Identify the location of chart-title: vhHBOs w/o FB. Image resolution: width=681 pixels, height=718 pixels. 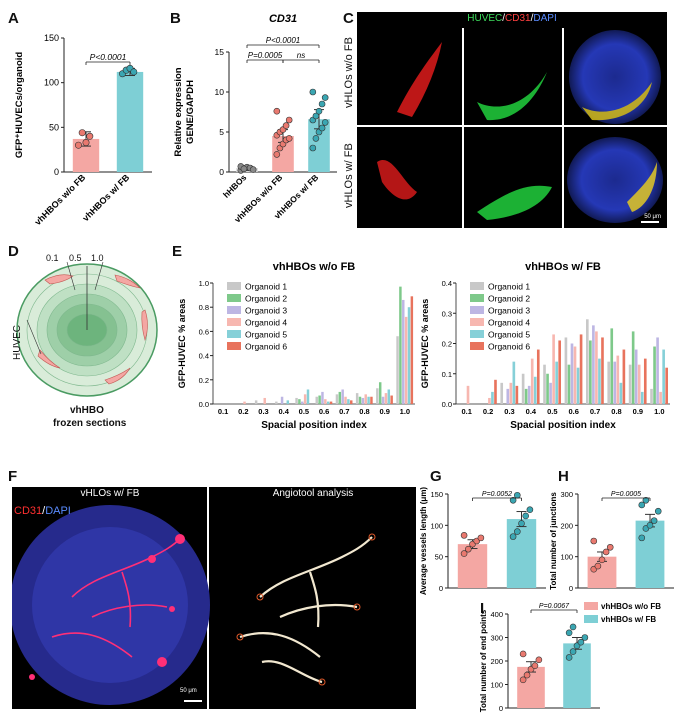
(314, 267).